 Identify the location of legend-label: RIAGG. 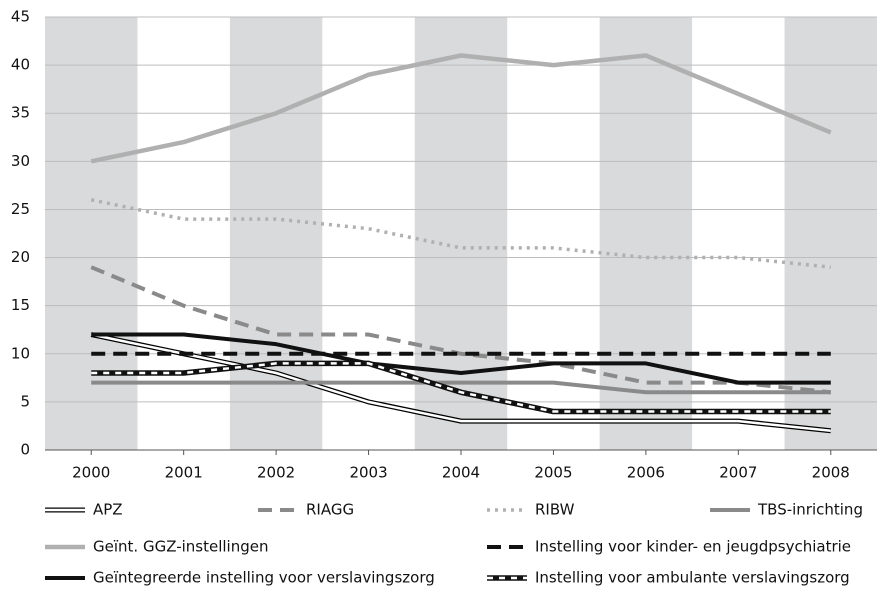
(330, 510).